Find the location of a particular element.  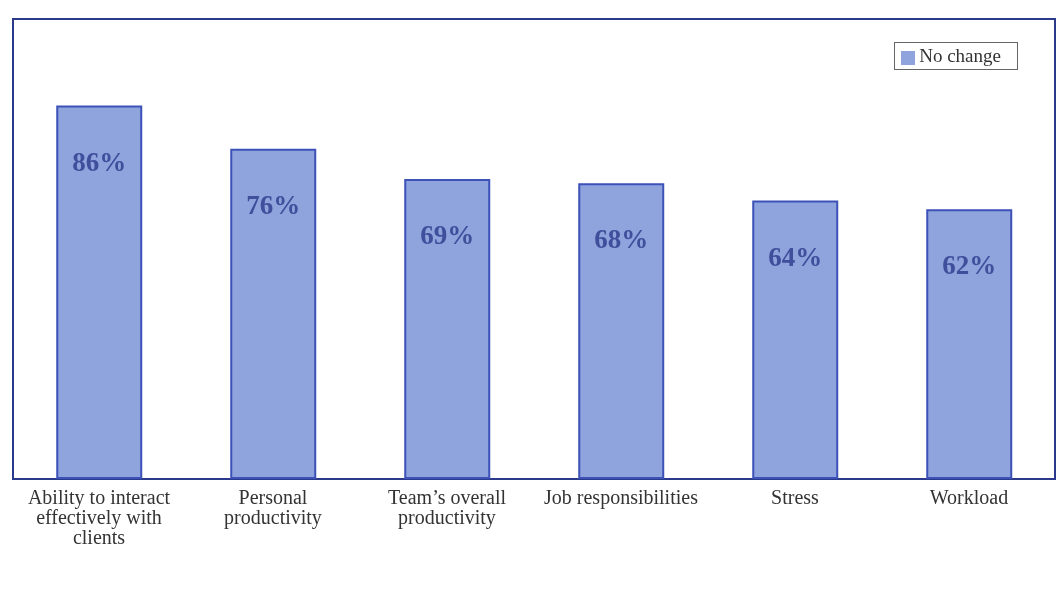

x-tick-label: Job responsibilities is located at coordinates (621, 498).